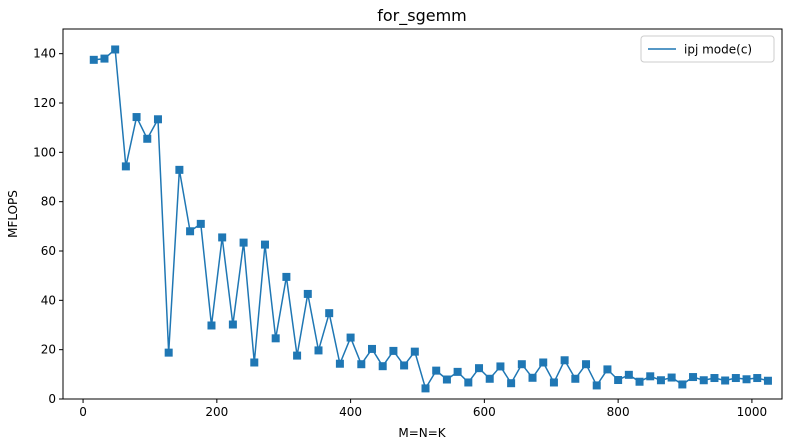 The height and width of the screenshot is (444, 789). I want to click on x-tick-label: 400, so click(350, 412).